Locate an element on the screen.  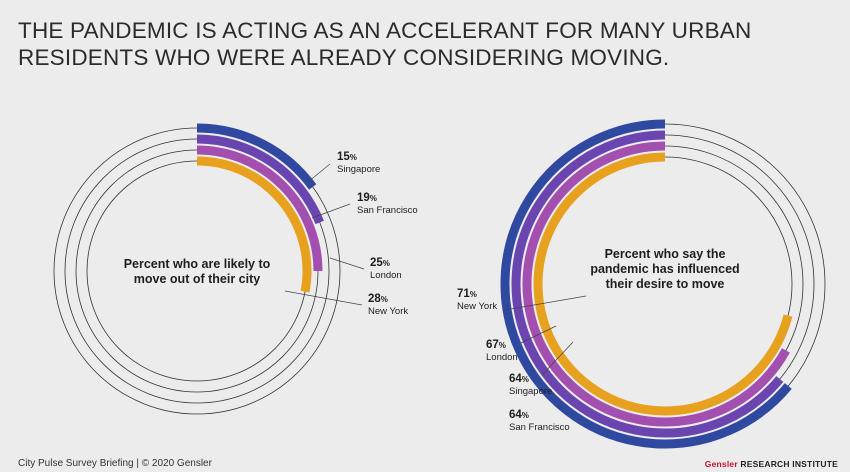
left-value-singapore: 15% is located at coordinates (347, 157).